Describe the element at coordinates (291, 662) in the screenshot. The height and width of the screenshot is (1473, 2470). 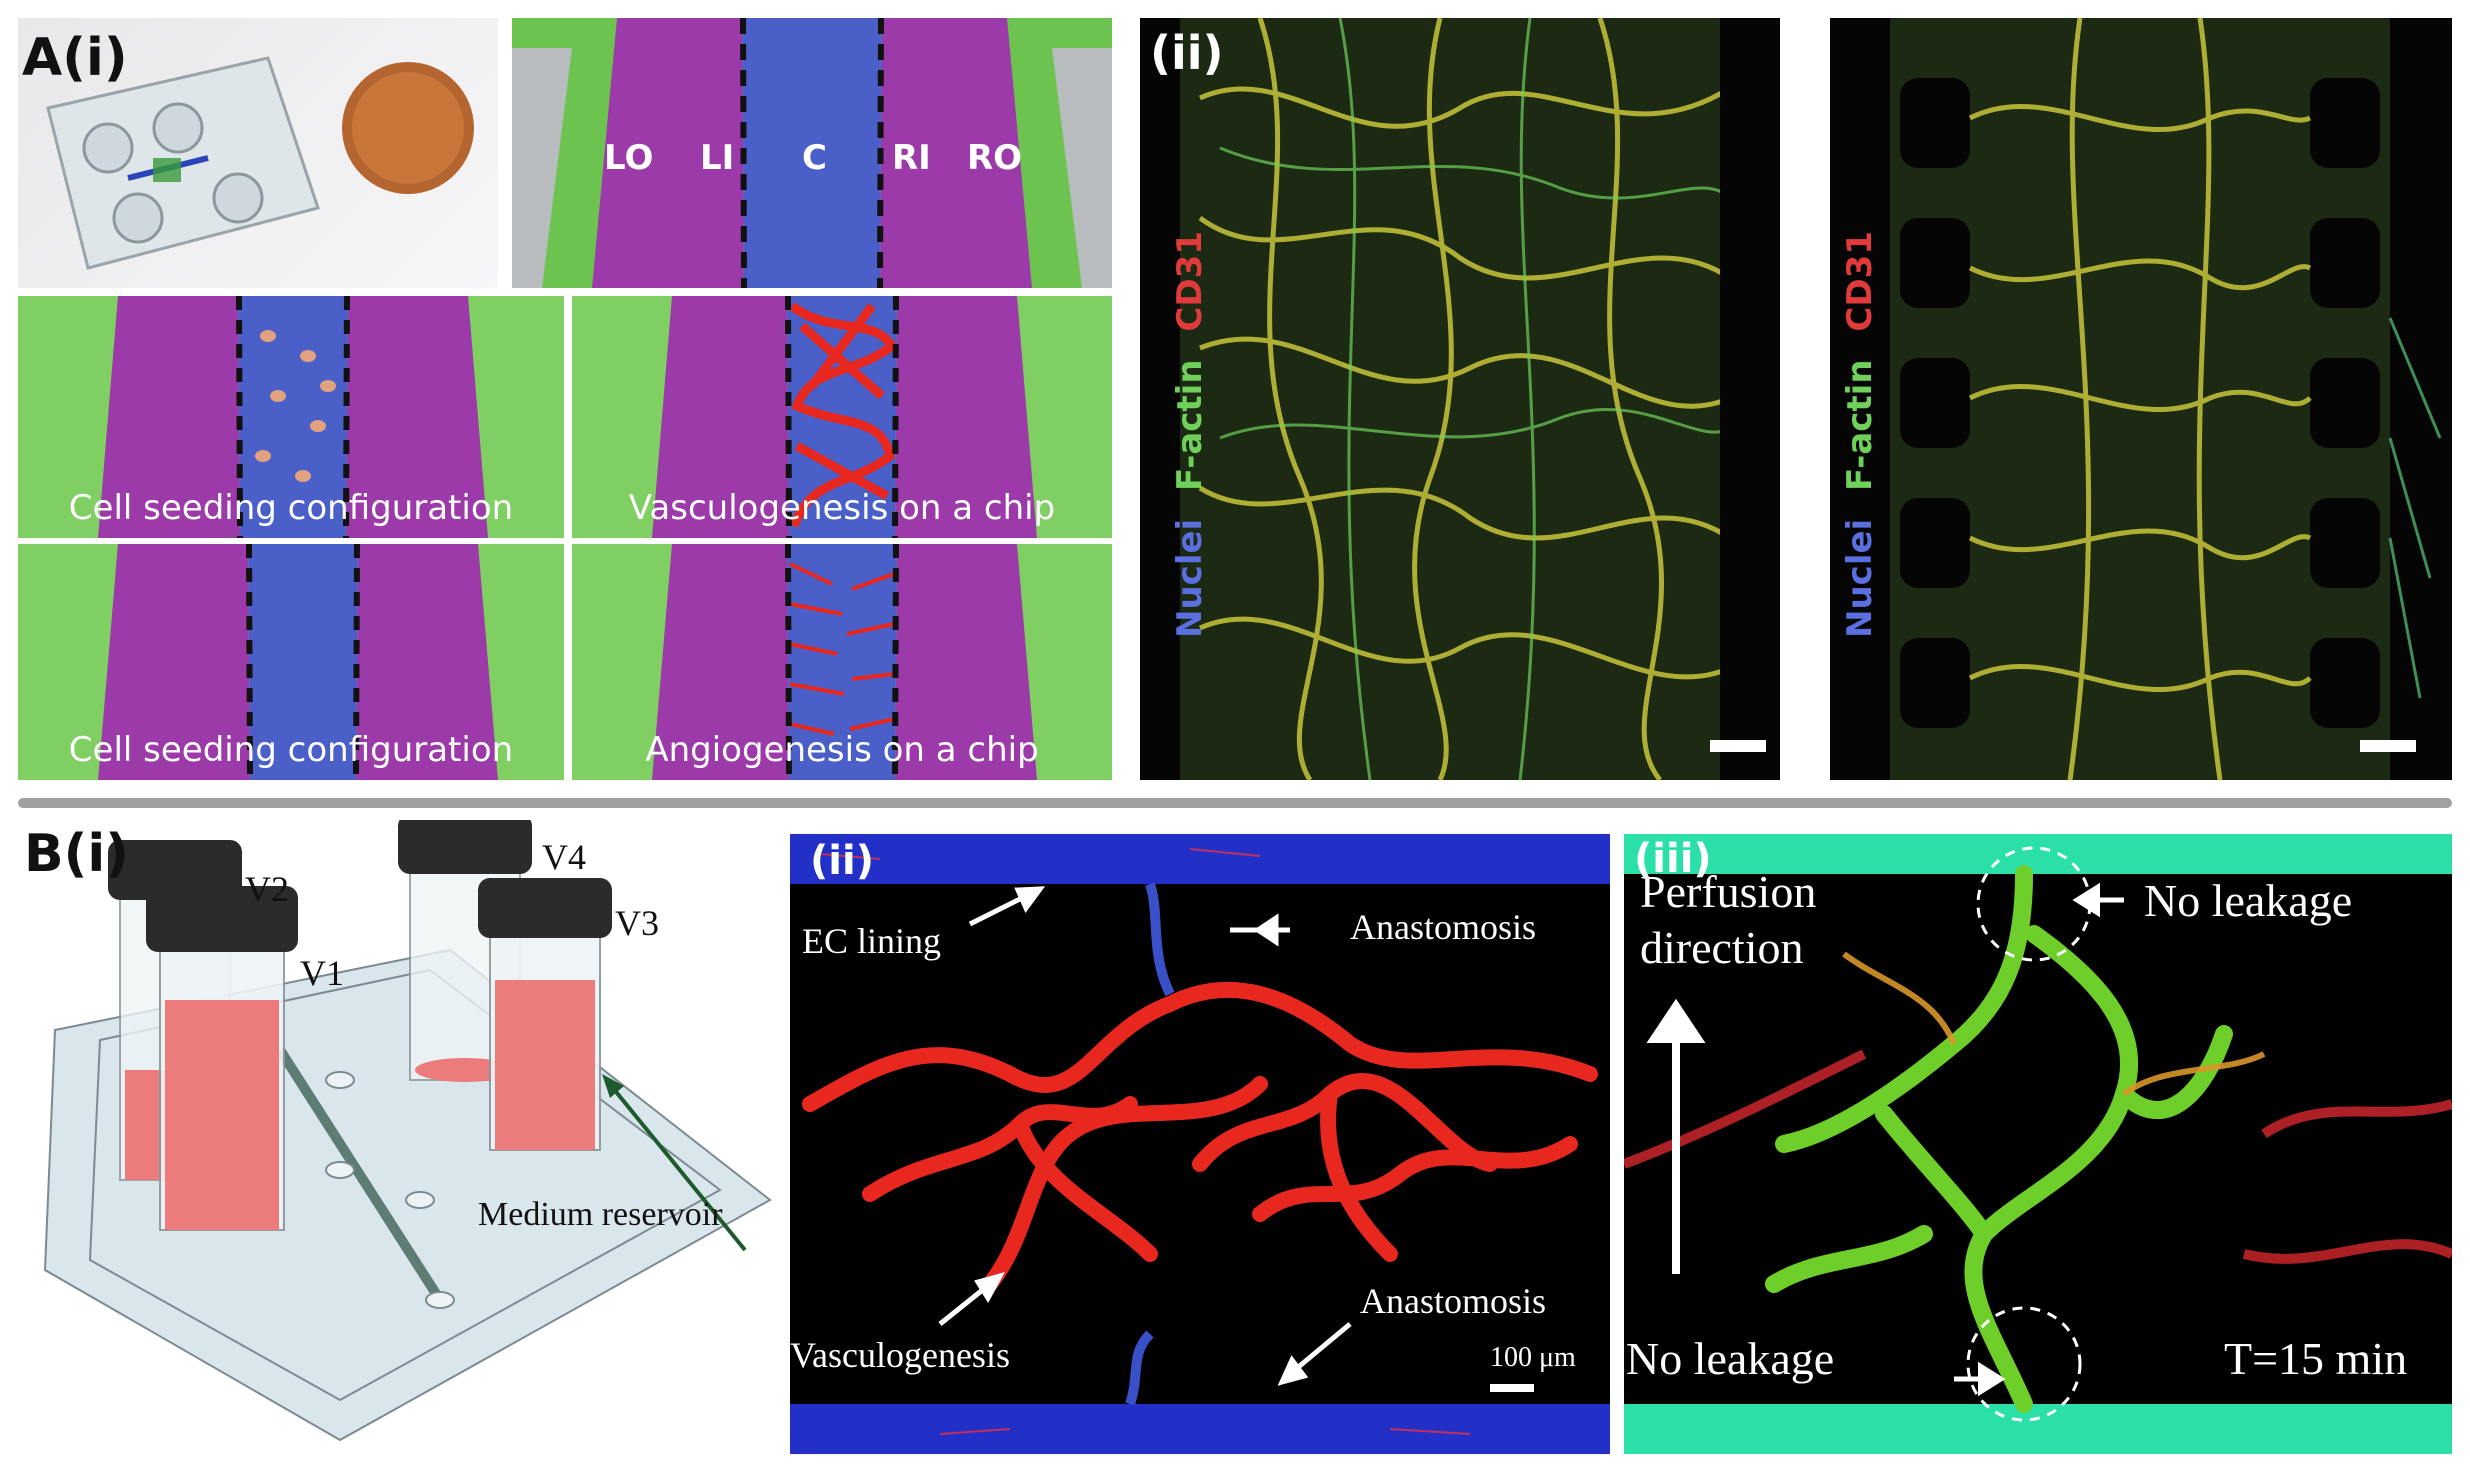
I see `tile-cell-seeding-2: Cell seeding configuration` at that location.